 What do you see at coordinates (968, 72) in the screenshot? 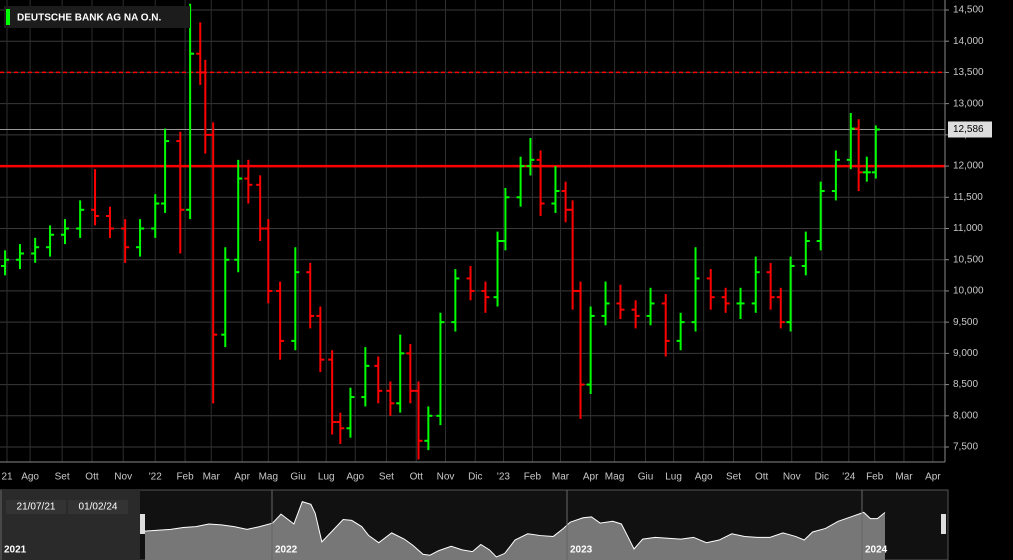
I see `y-tick-label: 13,500` at bounding box center [968, 72].